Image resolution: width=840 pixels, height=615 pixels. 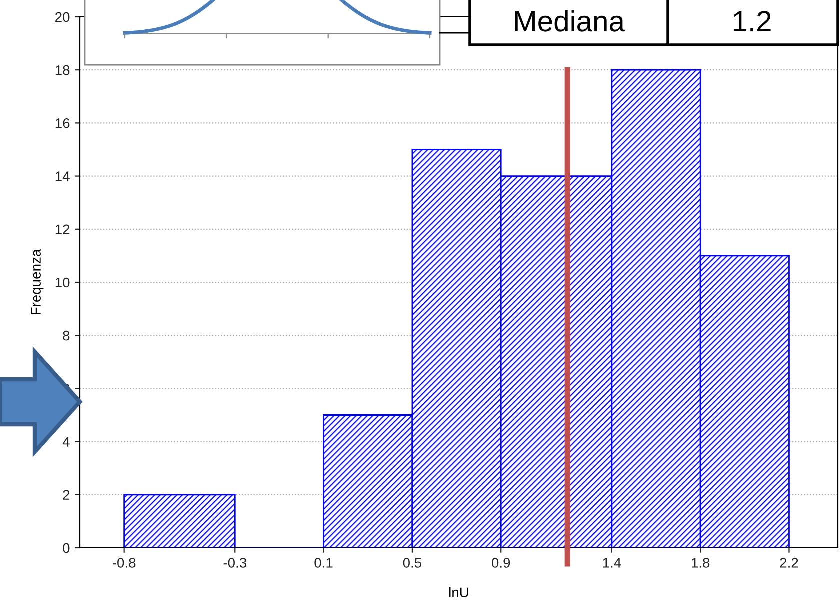 I want to click on y-tick-label: 8, so click(x=66, y=335).